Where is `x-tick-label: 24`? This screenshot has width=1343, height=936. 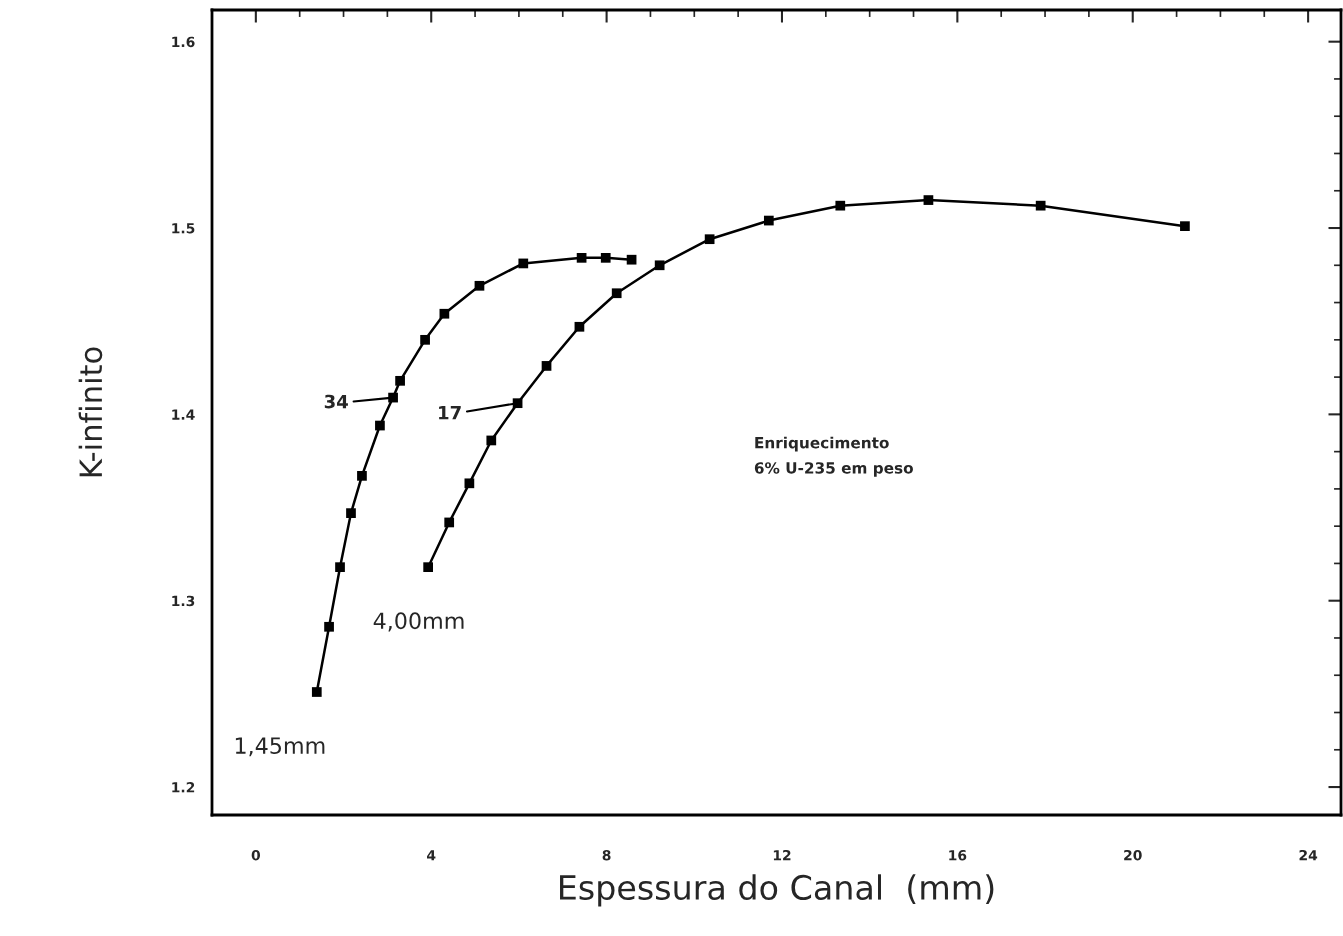 x-tick-label: 24 is located at coordinates (1308, 855).